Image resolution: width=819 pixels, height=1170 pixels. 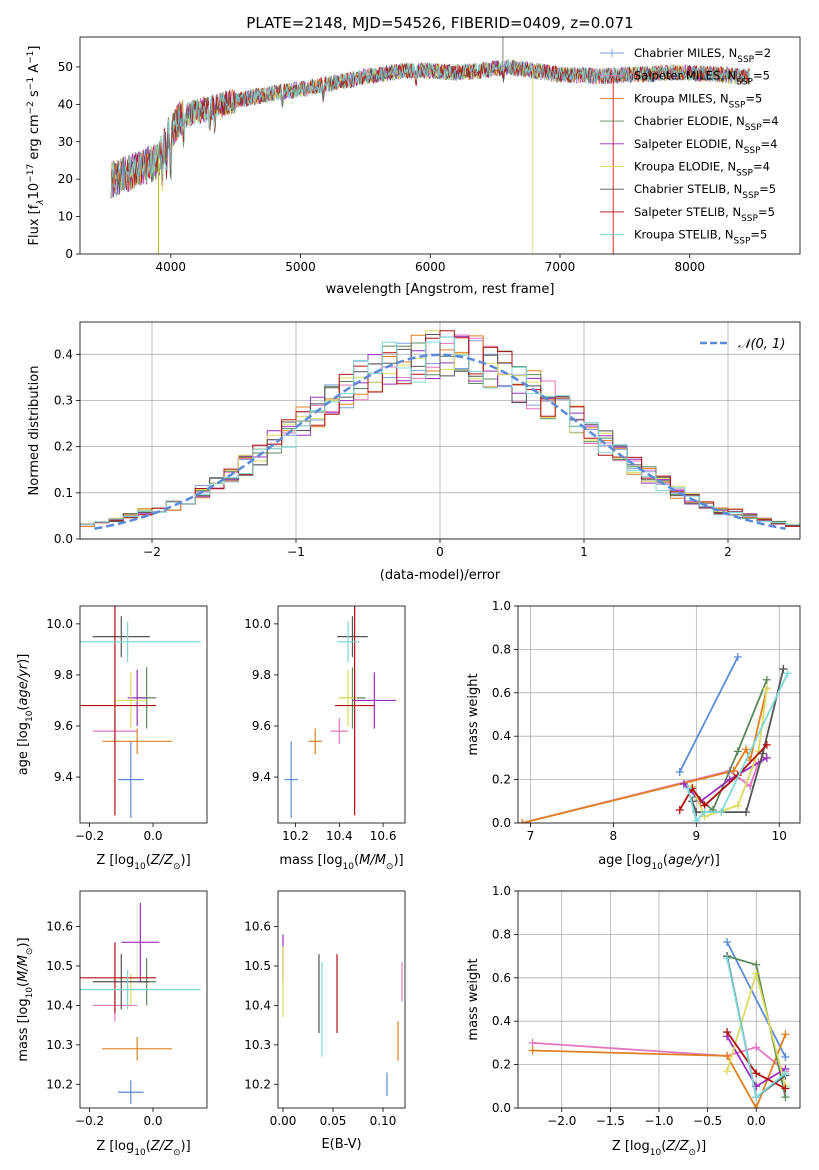 What do you see at coordinates (689, 121) in the screenshot?
I see `label-part: Chabrier ELODIE, N` at bounding box center [689, 121].